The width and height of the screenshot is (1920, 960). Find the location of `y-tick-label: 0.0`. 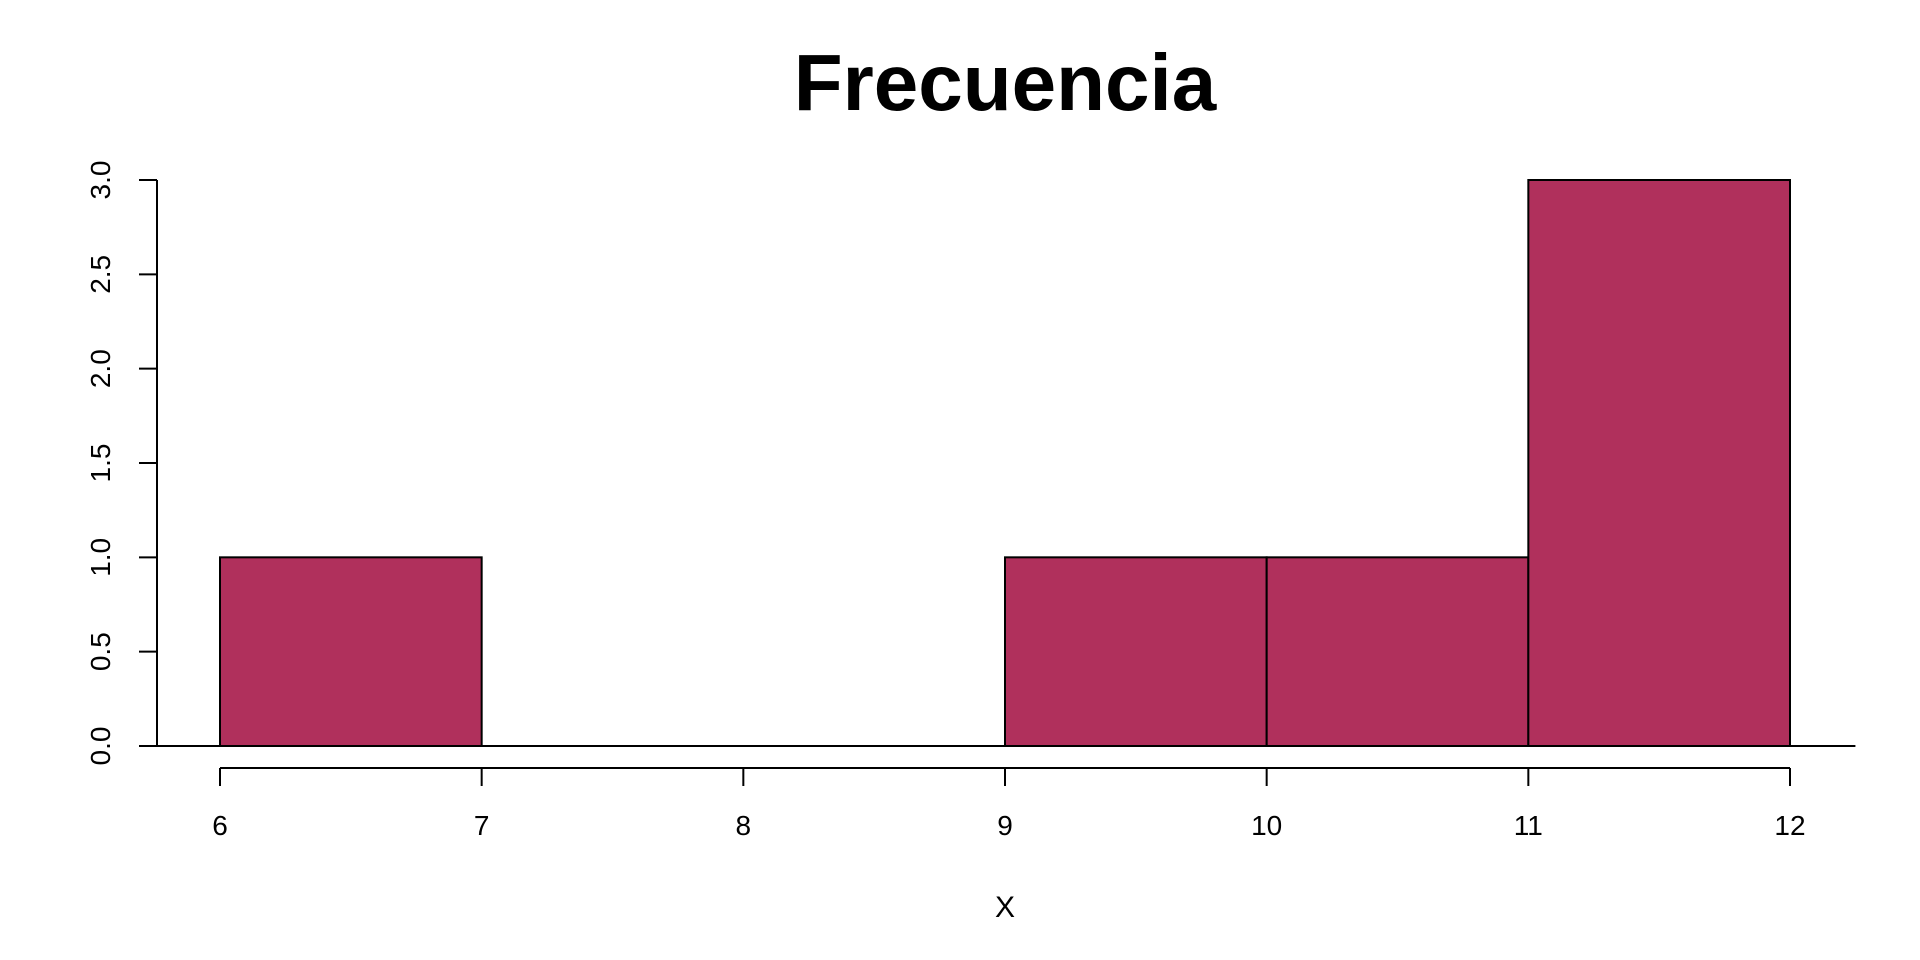

y-tick-label: 0.0 is located at coordinates (100, 746).